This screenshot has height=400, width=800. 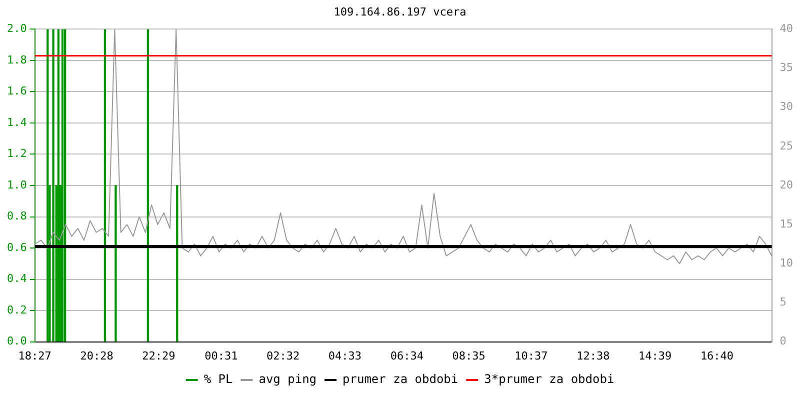 What do you see at coordinates (17, 279) in the screenshot?
I see `y-tick-label: 0.4` at bounding box center [17, 279].